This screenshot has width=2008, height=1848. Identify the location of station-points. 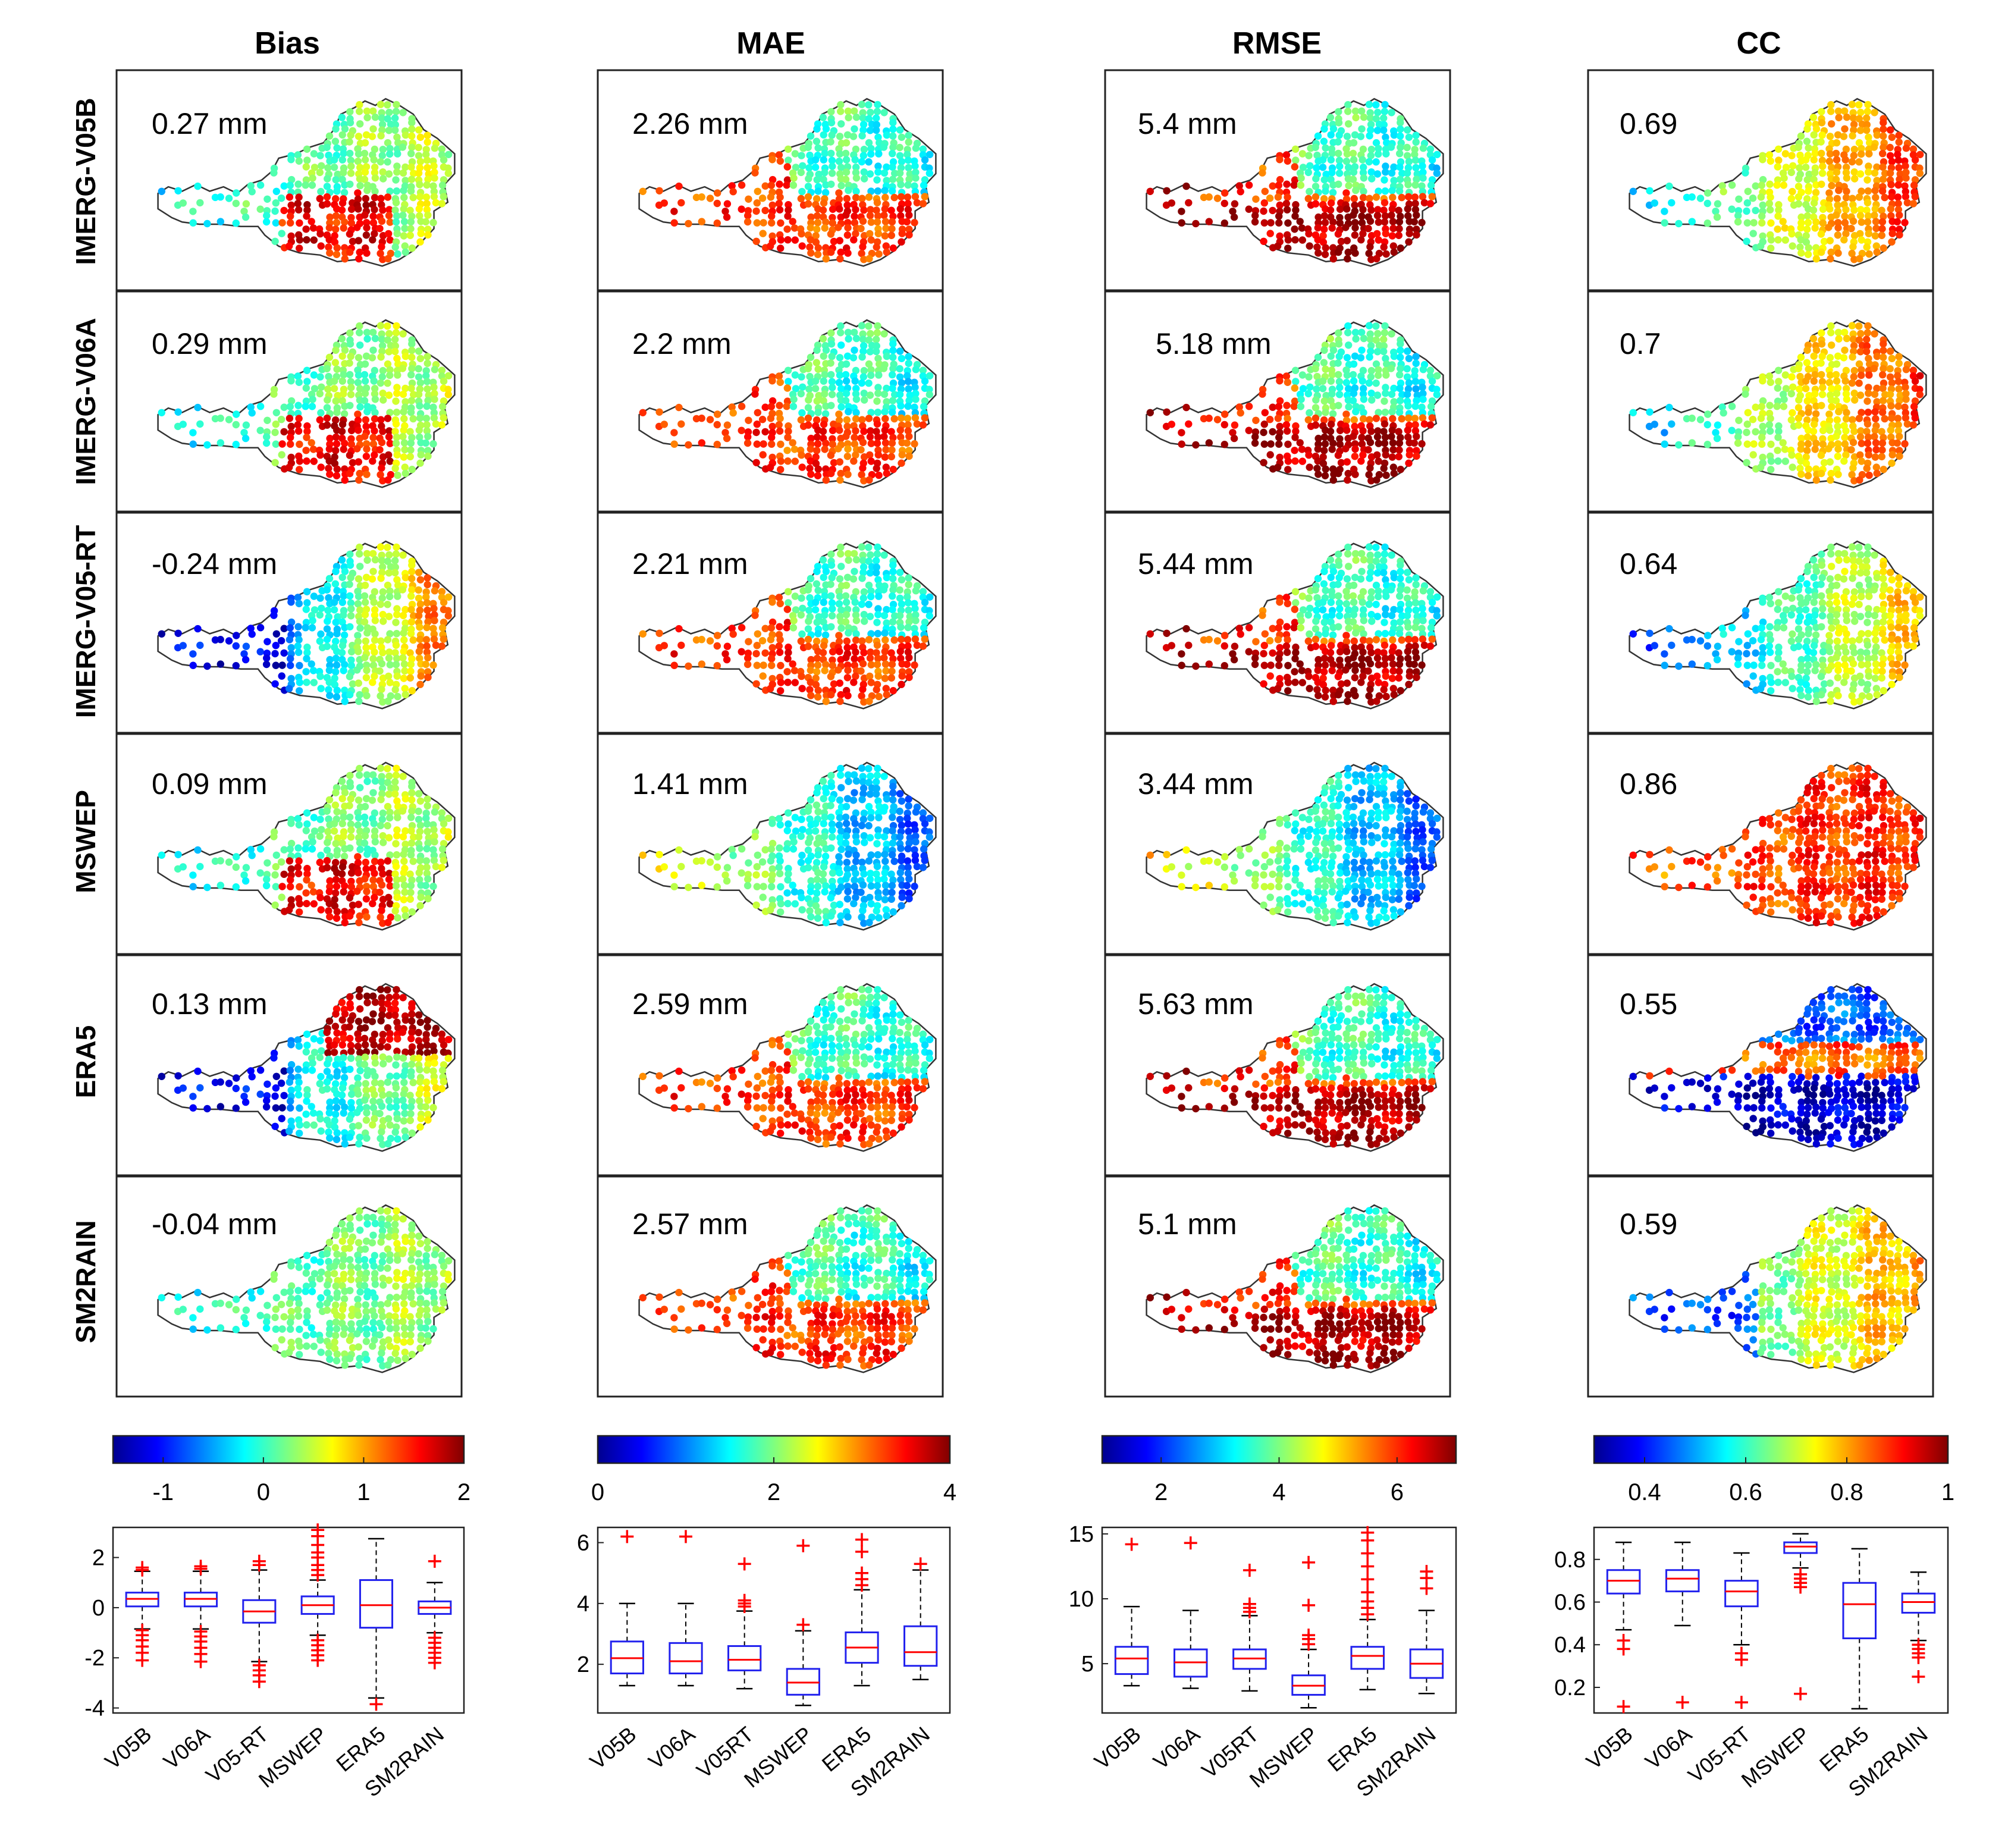
(786, 182).